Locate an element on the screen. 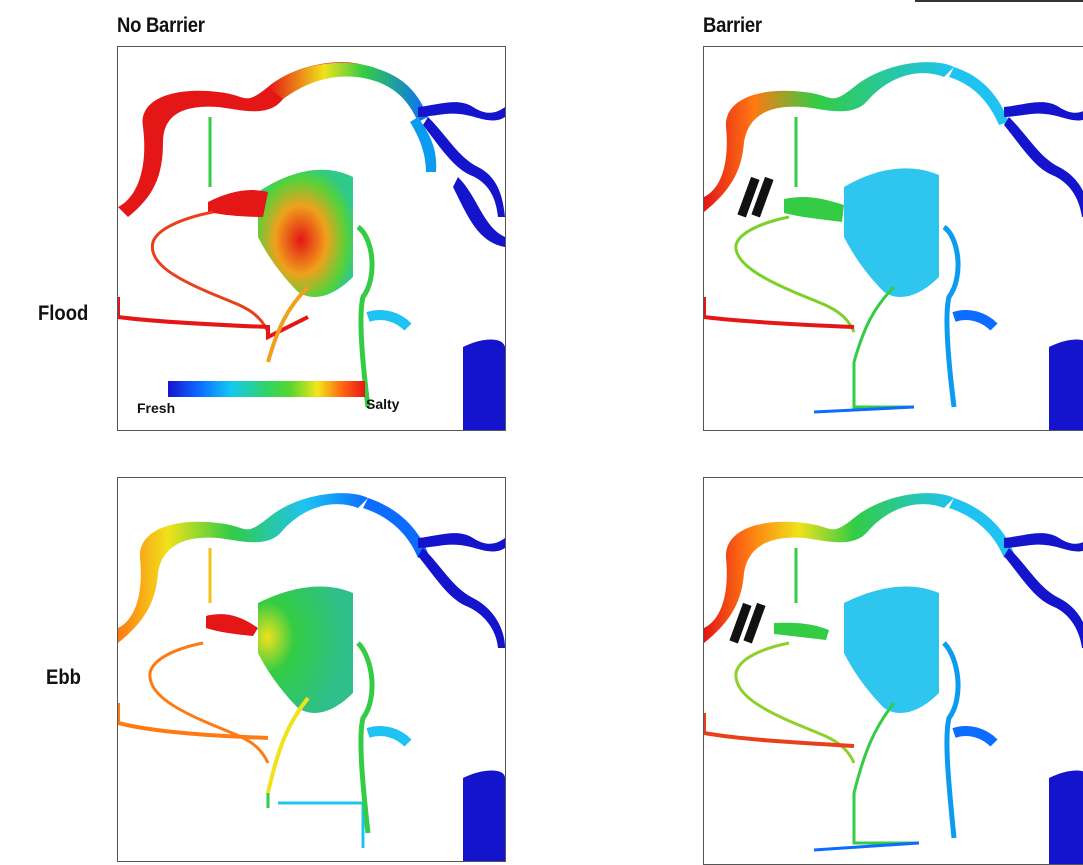 The image size is (1083, 865). legend-color-bar is located at coordinates (266, 389).